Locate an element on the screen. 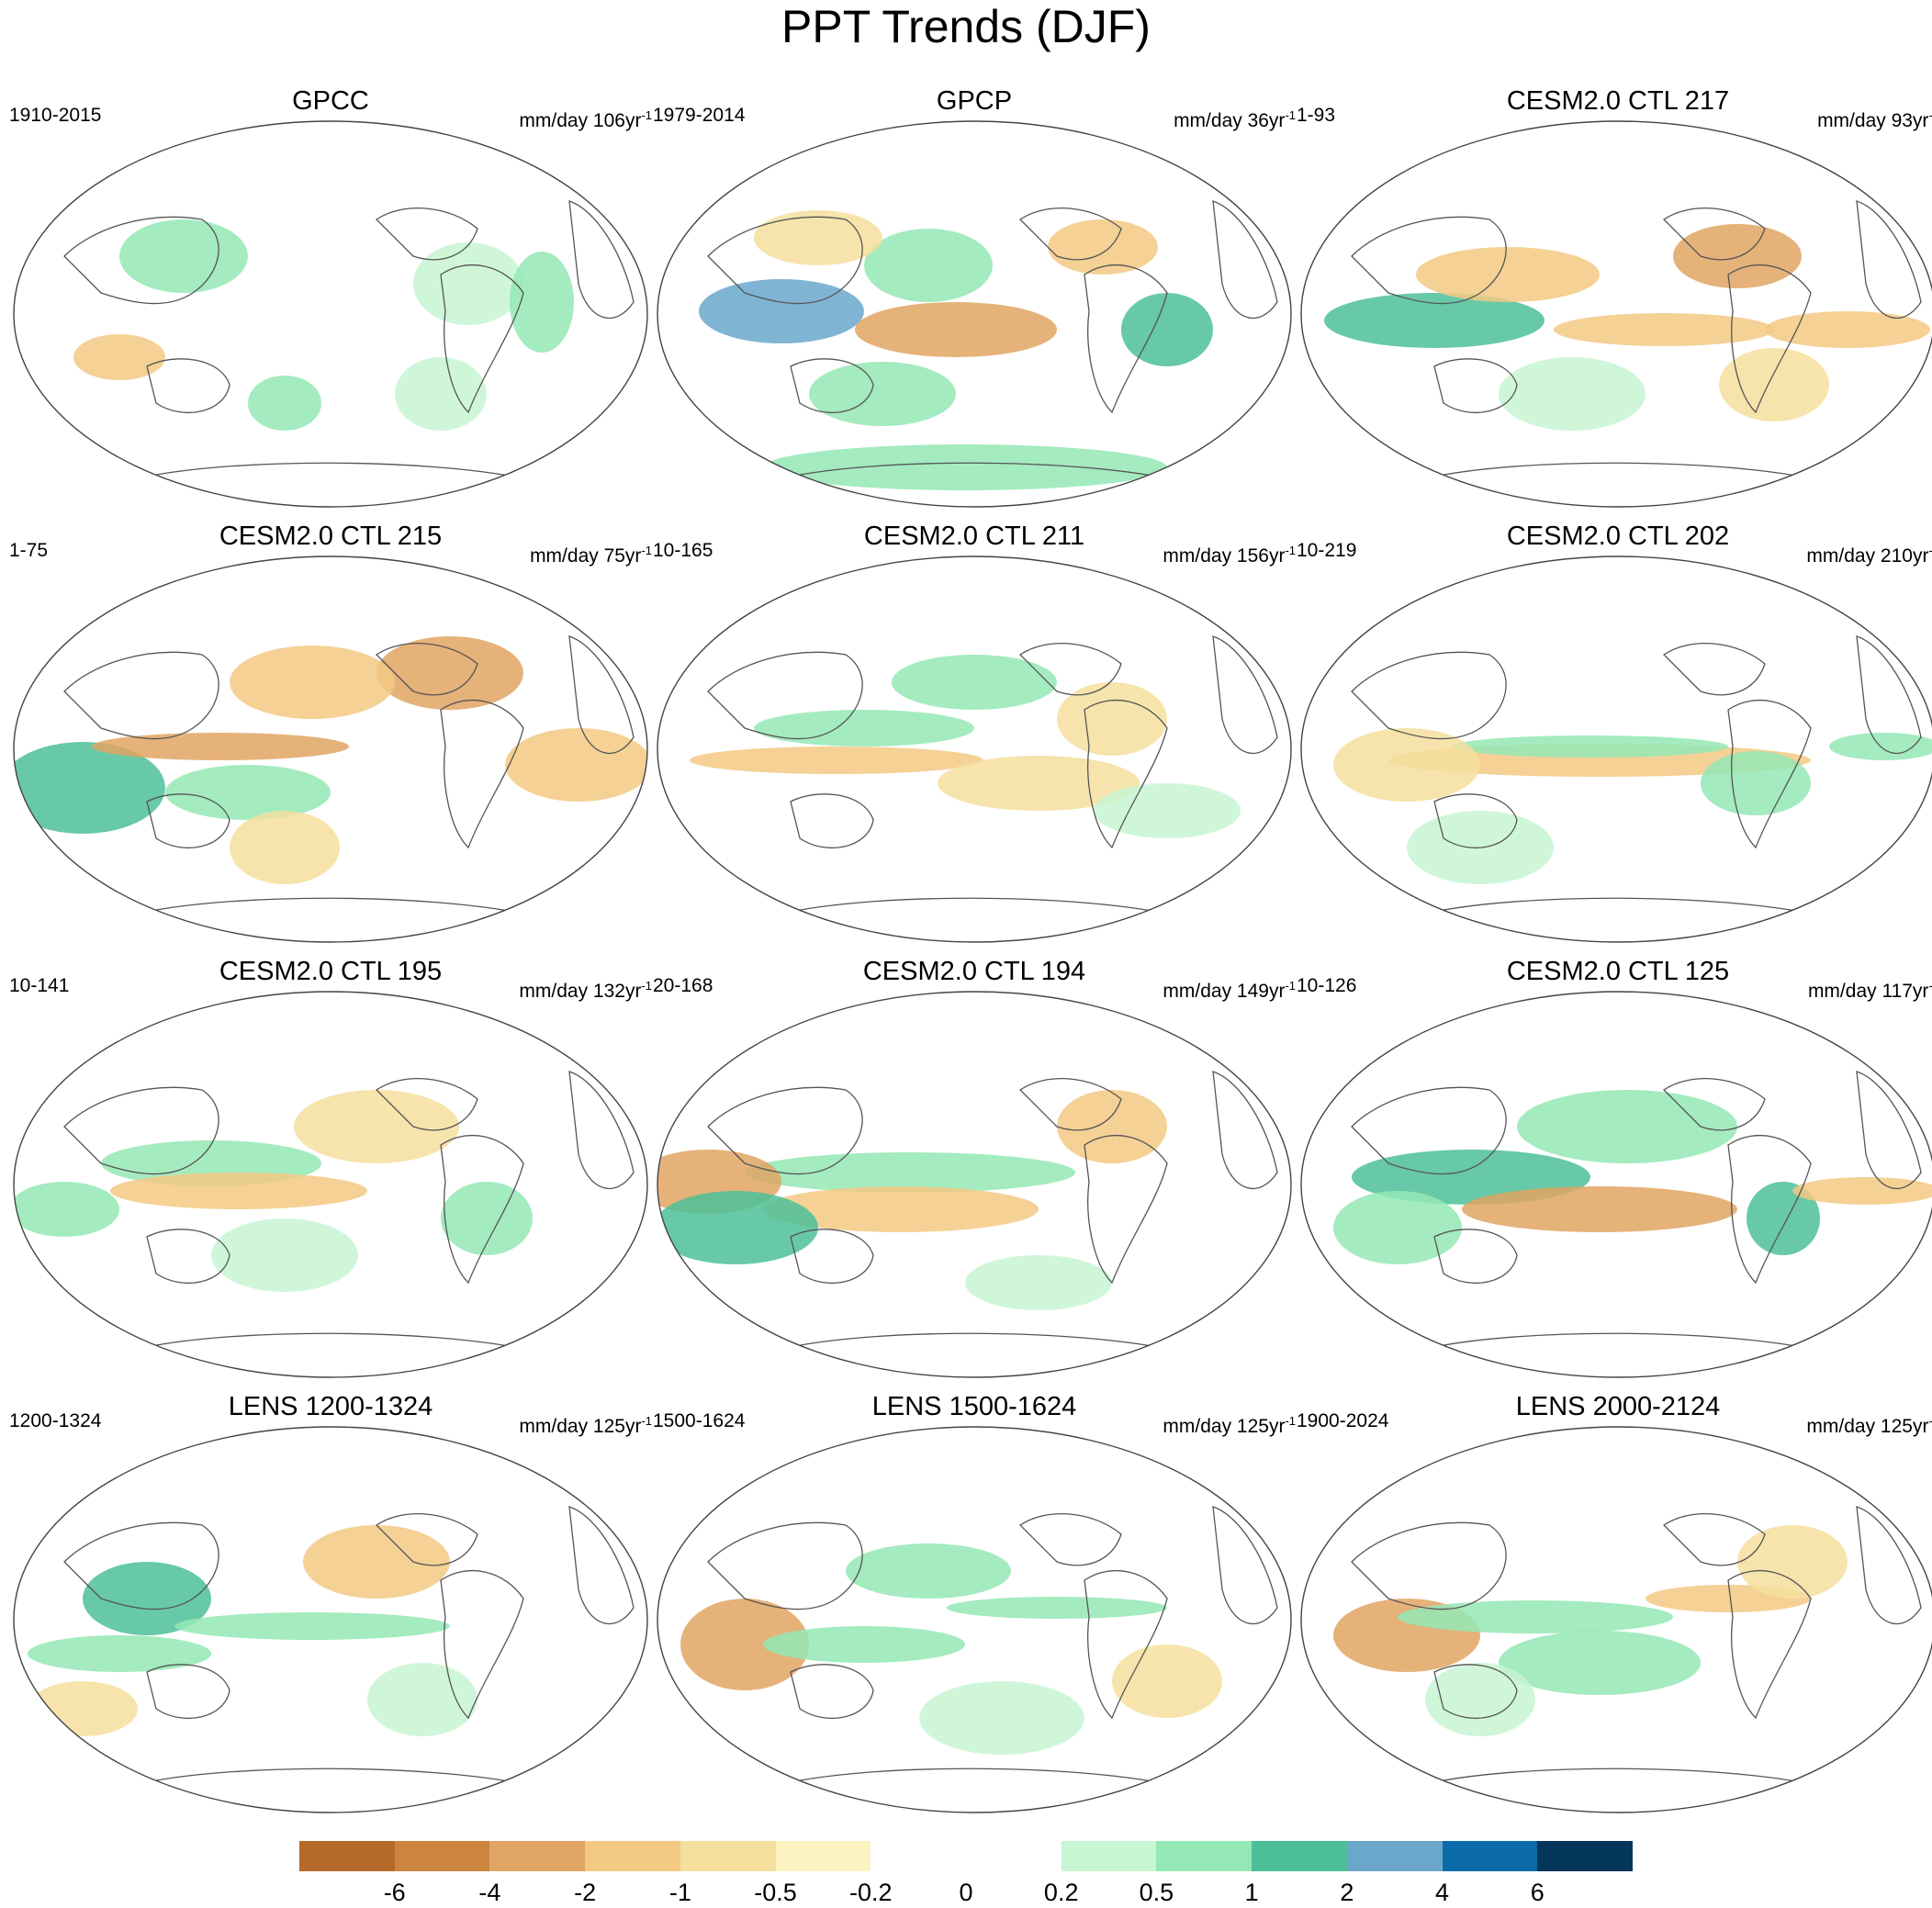  map-panel: CESM2.0 CTL 211 10-165 mm/day 156yr-1 is located at coordinates (975, 736).